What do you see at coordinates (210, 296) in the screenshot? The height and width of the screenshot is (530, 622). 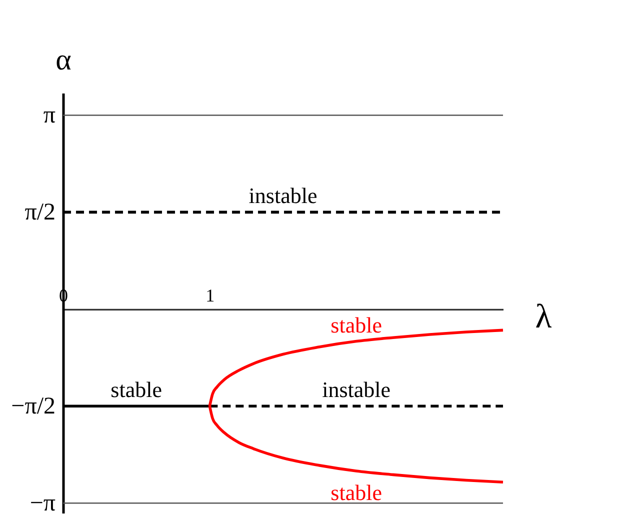 I see `x-tick-label: 1` at bounding box center [210, 296].